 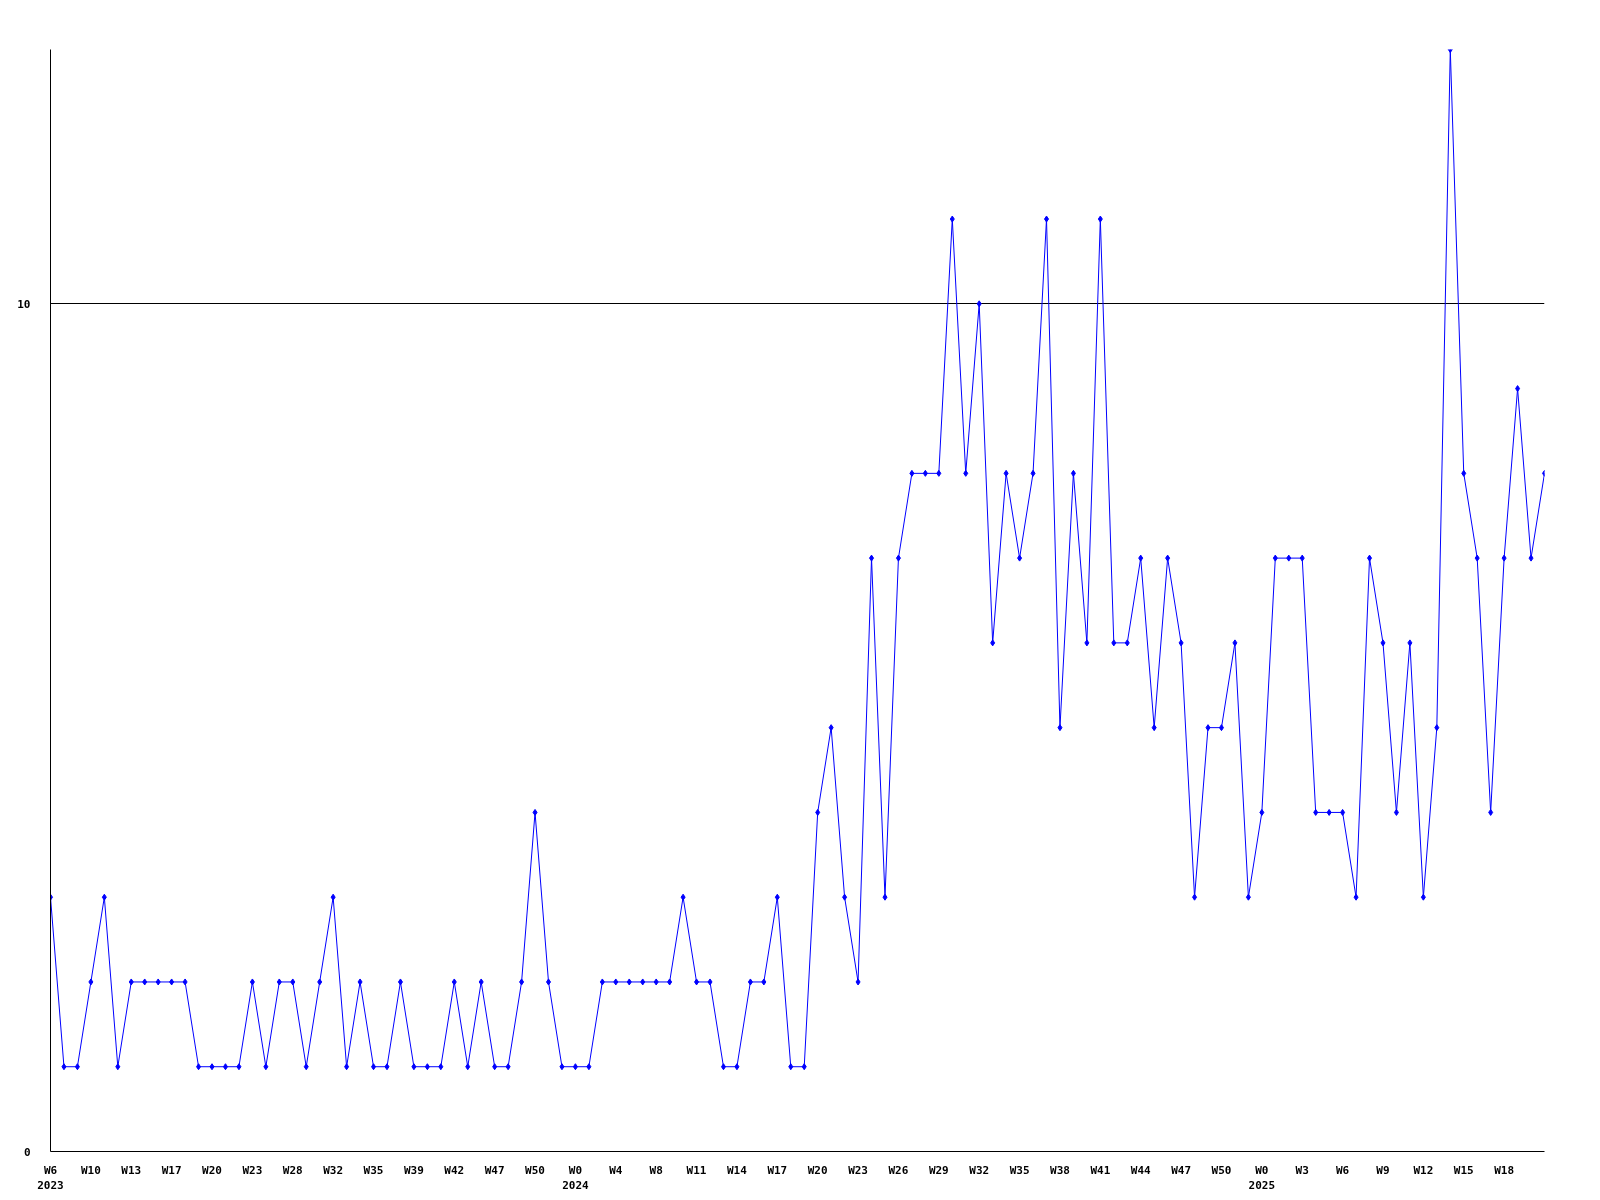 What do you see at coordinates (898, 1170) in the screenshot?
I see `x-tick-label: W26` at bounding box center [898, 1170].